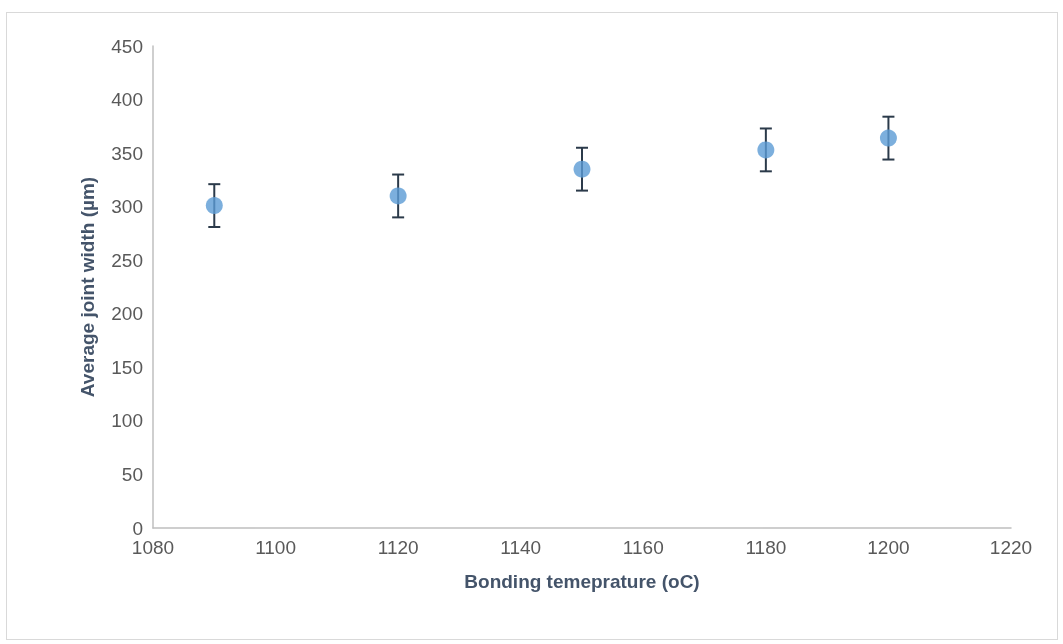 Image resolution: width=1063 pixels, height=644 pixels. What do you see at coordinates (153, 547) in the screenshot?
I see `x-tick-label: 1080` at bounding box center [153, 547].